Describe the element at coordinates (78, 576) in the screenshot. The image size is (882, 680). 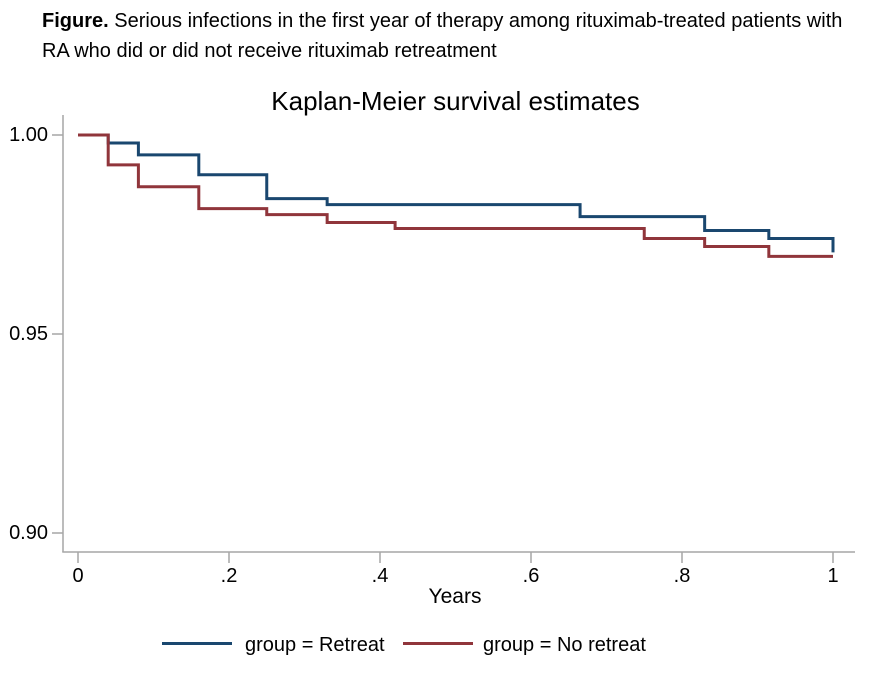
I see `x-tick-label-0: 0` at that location.